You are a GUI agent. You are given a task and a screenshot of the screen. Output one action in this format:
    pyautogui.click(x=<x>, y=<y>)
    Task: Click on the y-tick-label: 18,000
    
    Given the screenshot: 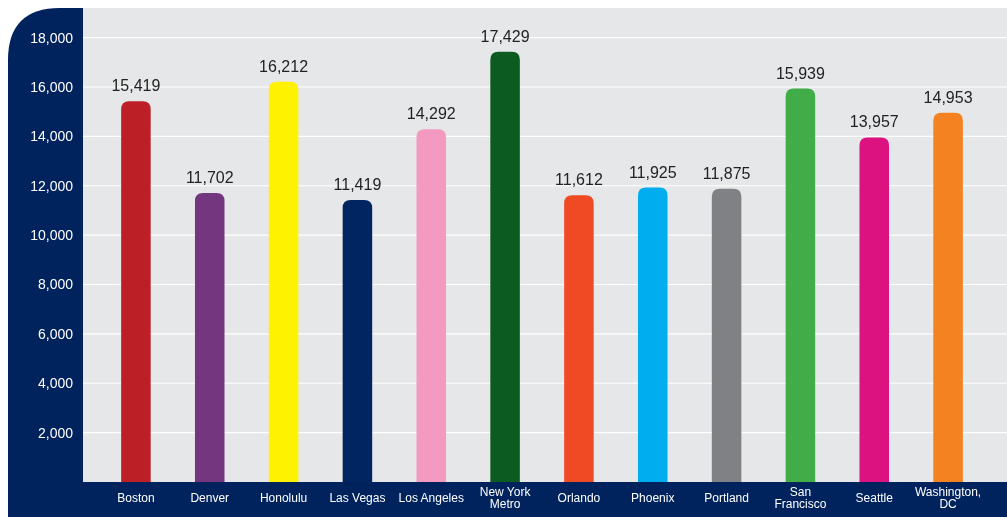 What is the action you would take?
    pyautogui.click(x=52, y=37)
    